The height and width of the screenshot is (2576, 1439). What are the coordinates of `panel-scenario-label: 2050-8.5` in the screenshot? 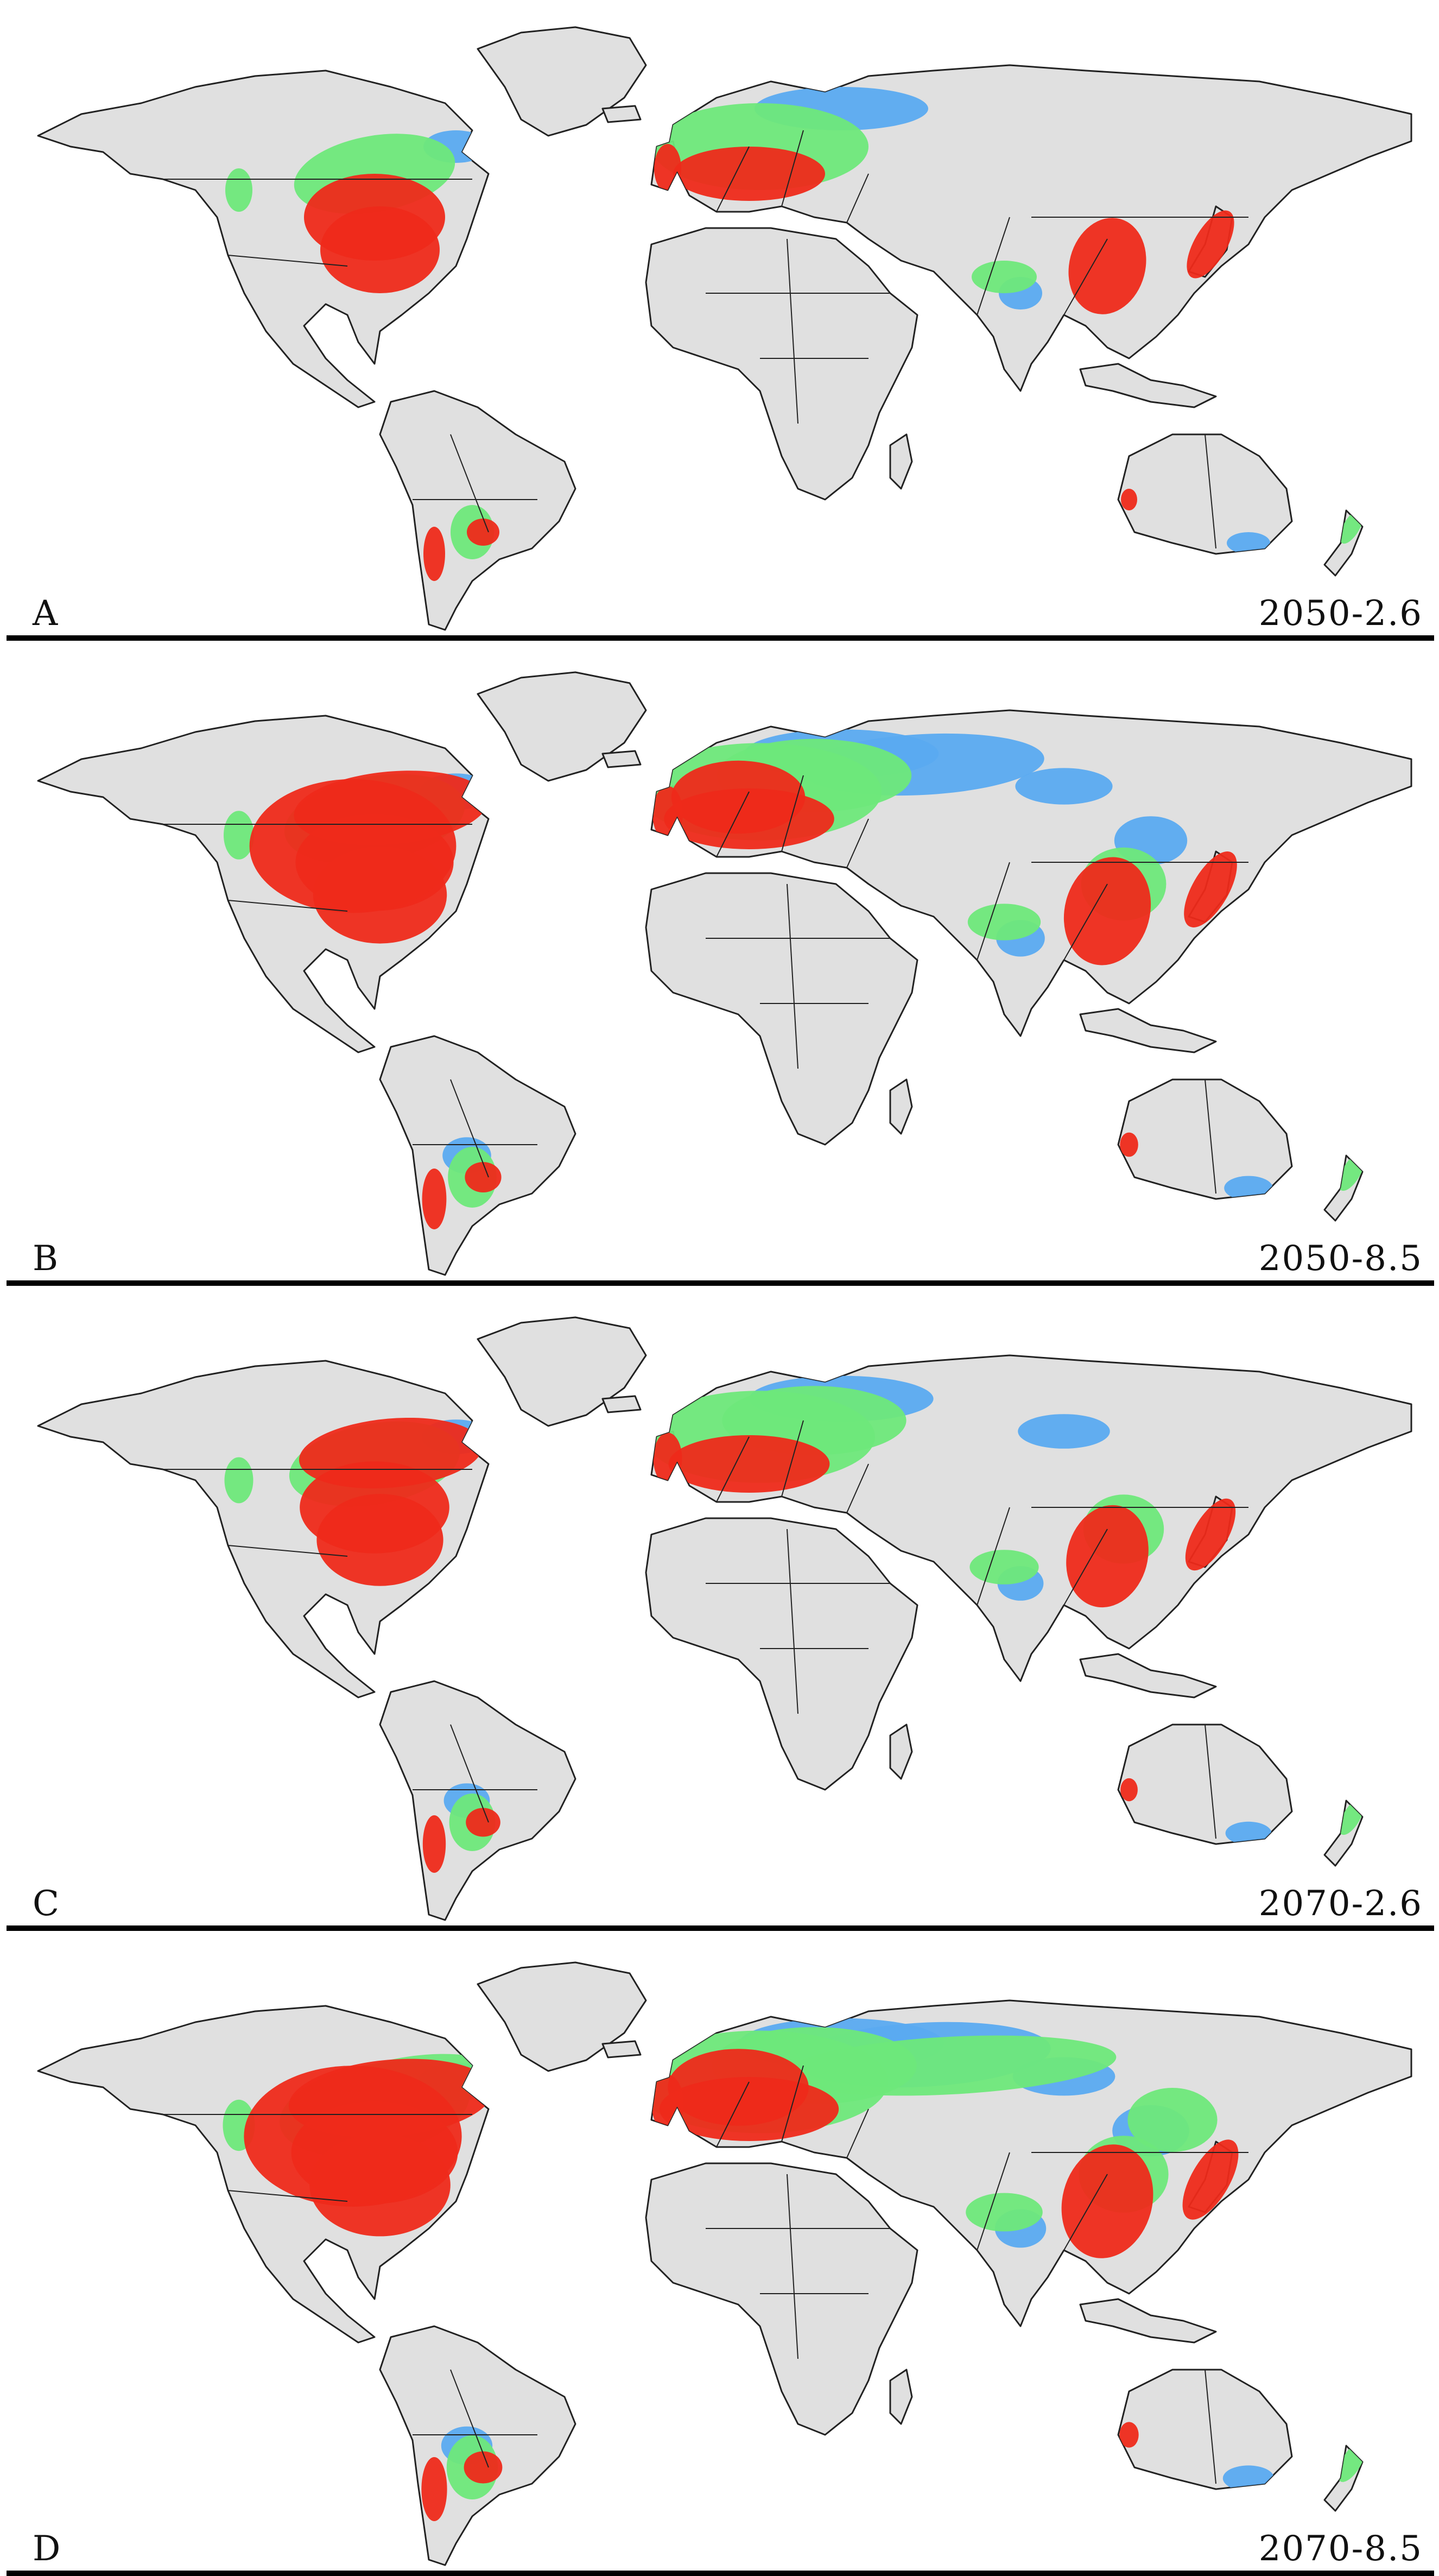 It's located at (1340, 1259).